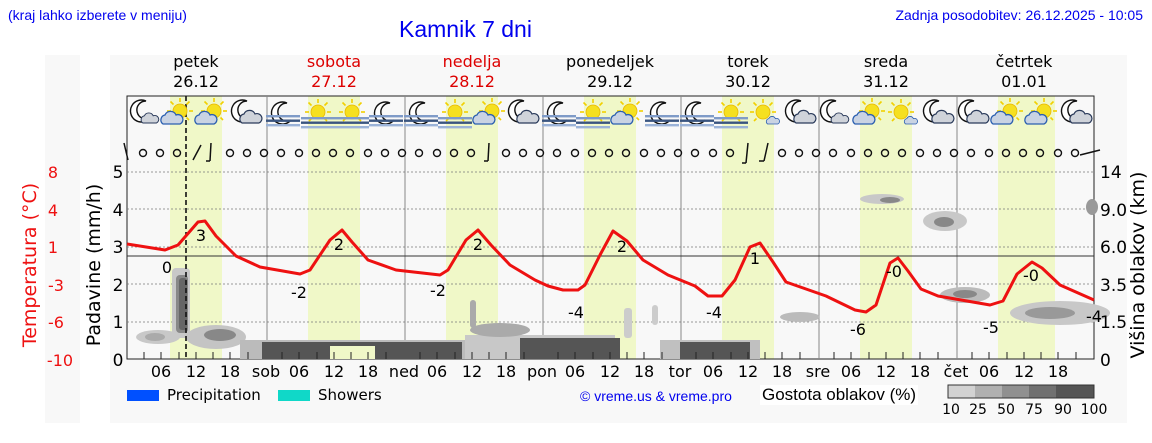 The height and width of the screenshot is (443, 1152). Describe the element at coordinates (330, 395) in the screenshot. I see `legend-showers: Showers` at that location.